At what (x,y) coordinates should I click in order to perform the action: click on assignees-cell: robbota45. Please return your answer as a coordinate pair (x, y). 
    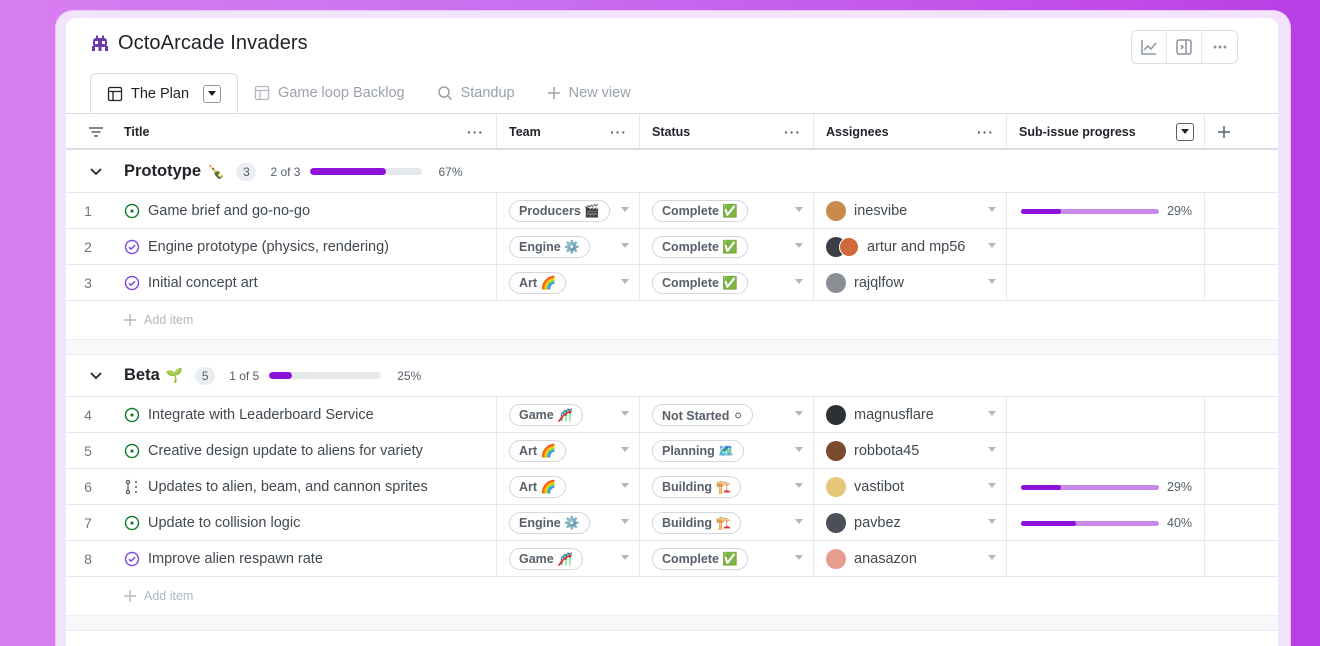
    Looking at the image, I should click on (910, 451).